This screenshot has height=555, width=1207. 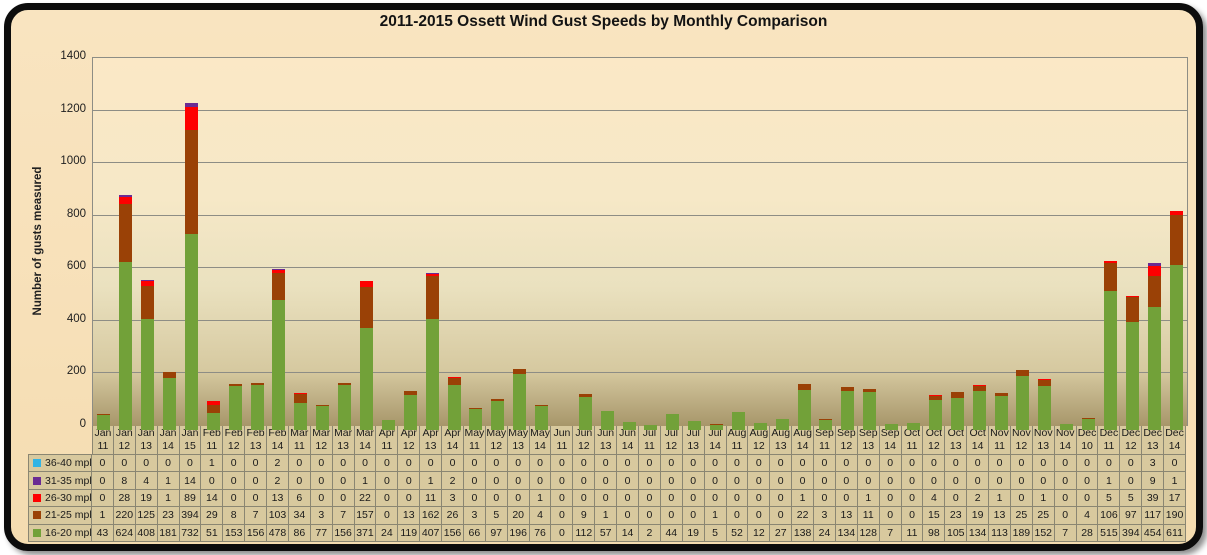 What do you see at coordinates (803, 533) in the screenshot?
I see `table-cell: 138` at bounding box center [803, 533].